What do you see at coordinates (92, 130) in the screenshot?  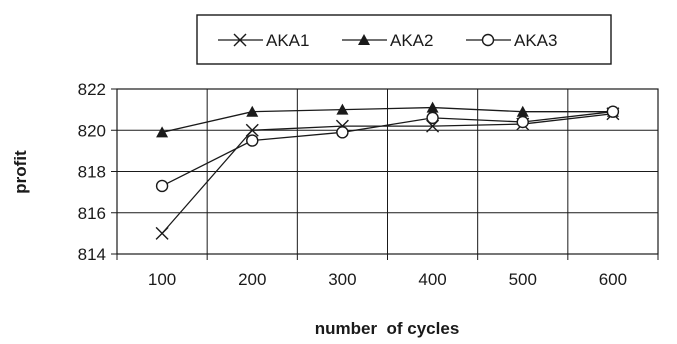 I see `y-tick-label: 820` at bounding box center [92, 130].